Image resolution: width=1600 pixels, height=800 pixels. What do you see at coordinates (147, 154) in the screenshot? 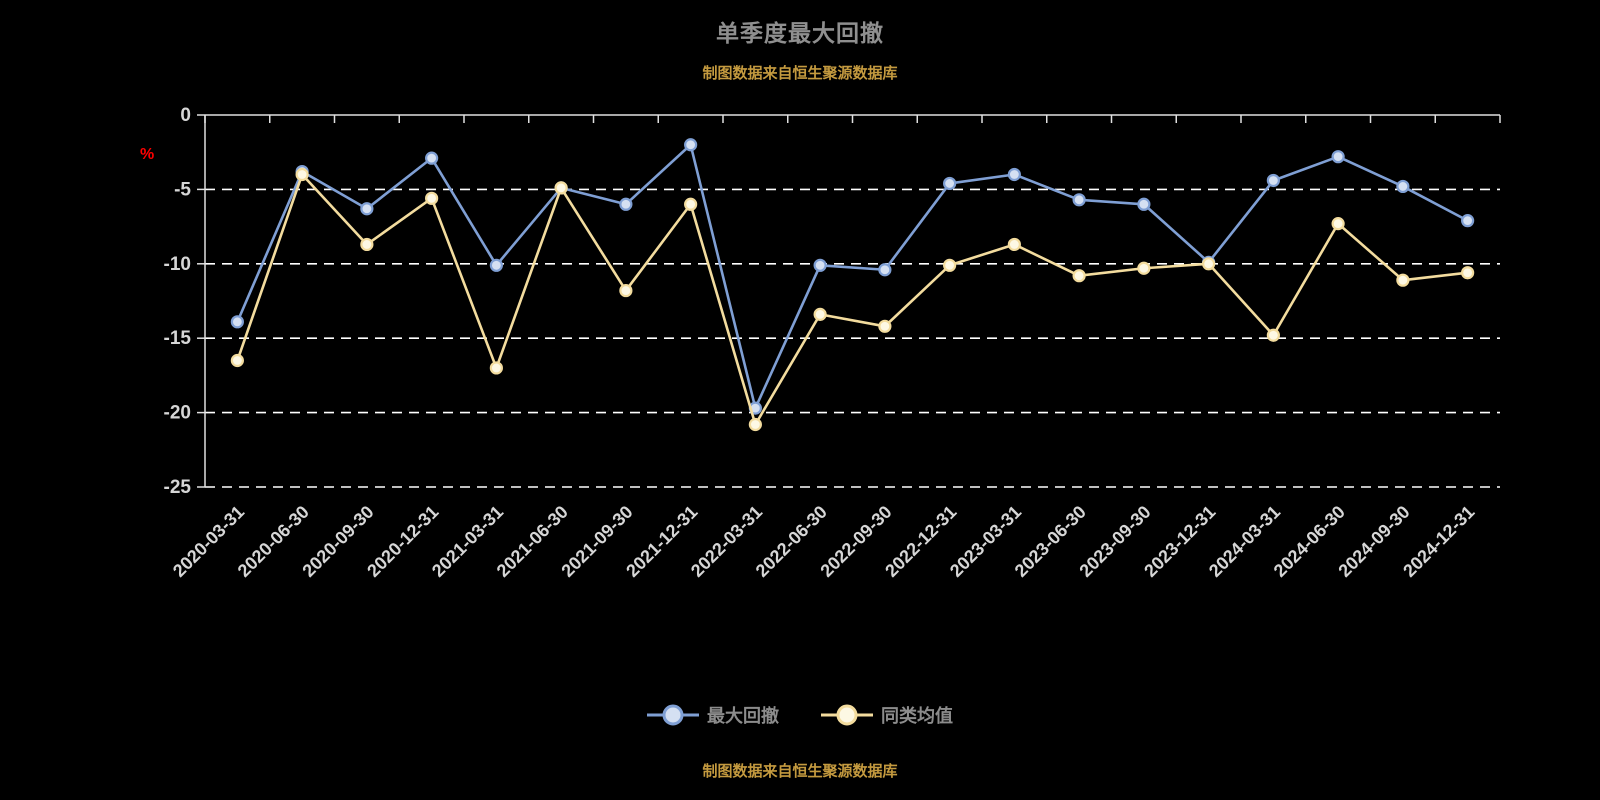
I see `y-axis-unit-label: %` at bounding box center [147, 154].